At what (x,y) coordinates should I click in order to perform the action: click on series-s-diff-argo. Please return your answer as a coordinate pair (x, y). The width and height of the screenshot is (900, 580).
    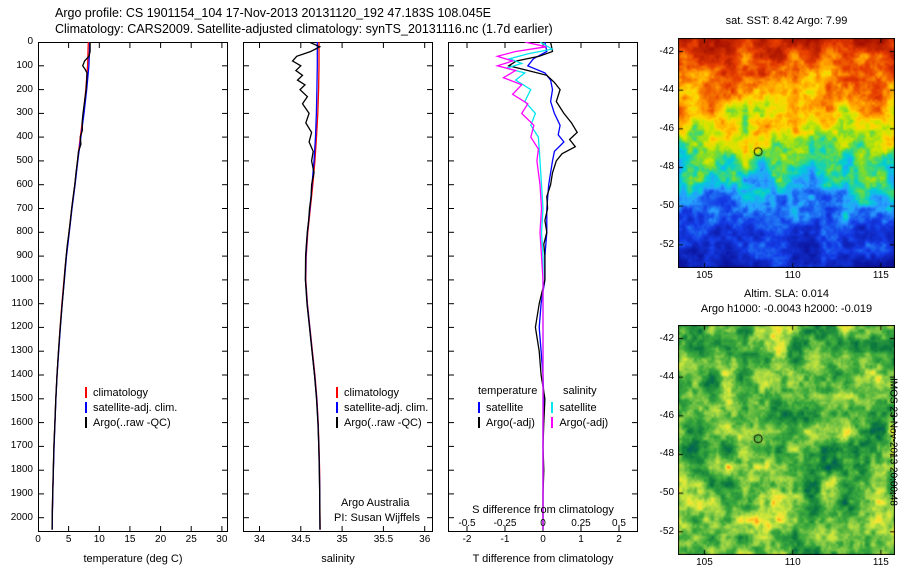
    Looking at the image, I should click on (521, 285).